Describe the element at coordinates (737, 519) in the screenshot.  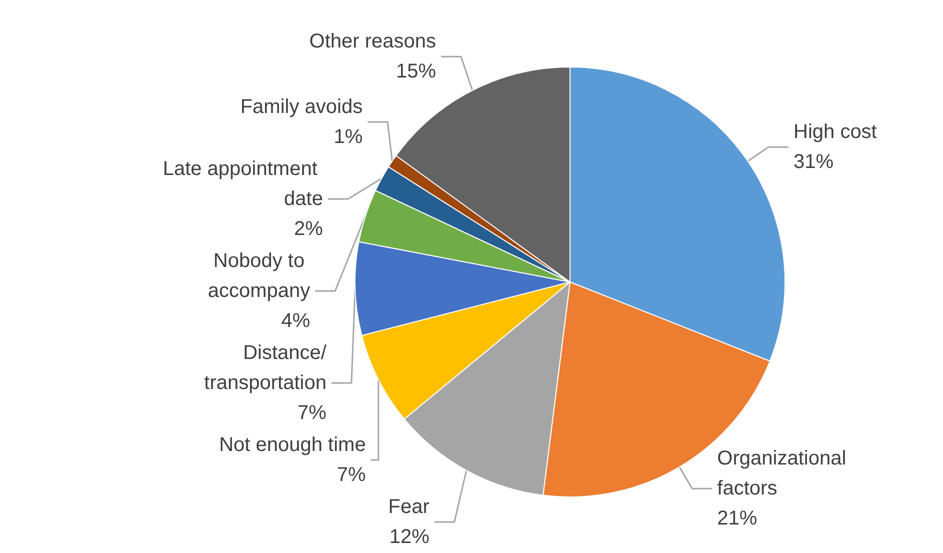
I see `data-label: 21%` at that location.